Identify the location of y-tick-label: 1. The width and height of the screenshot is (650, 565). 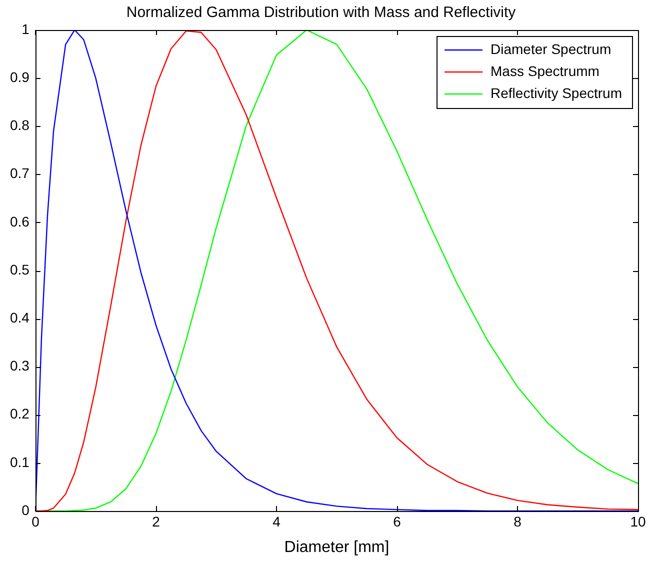
(26, 28).